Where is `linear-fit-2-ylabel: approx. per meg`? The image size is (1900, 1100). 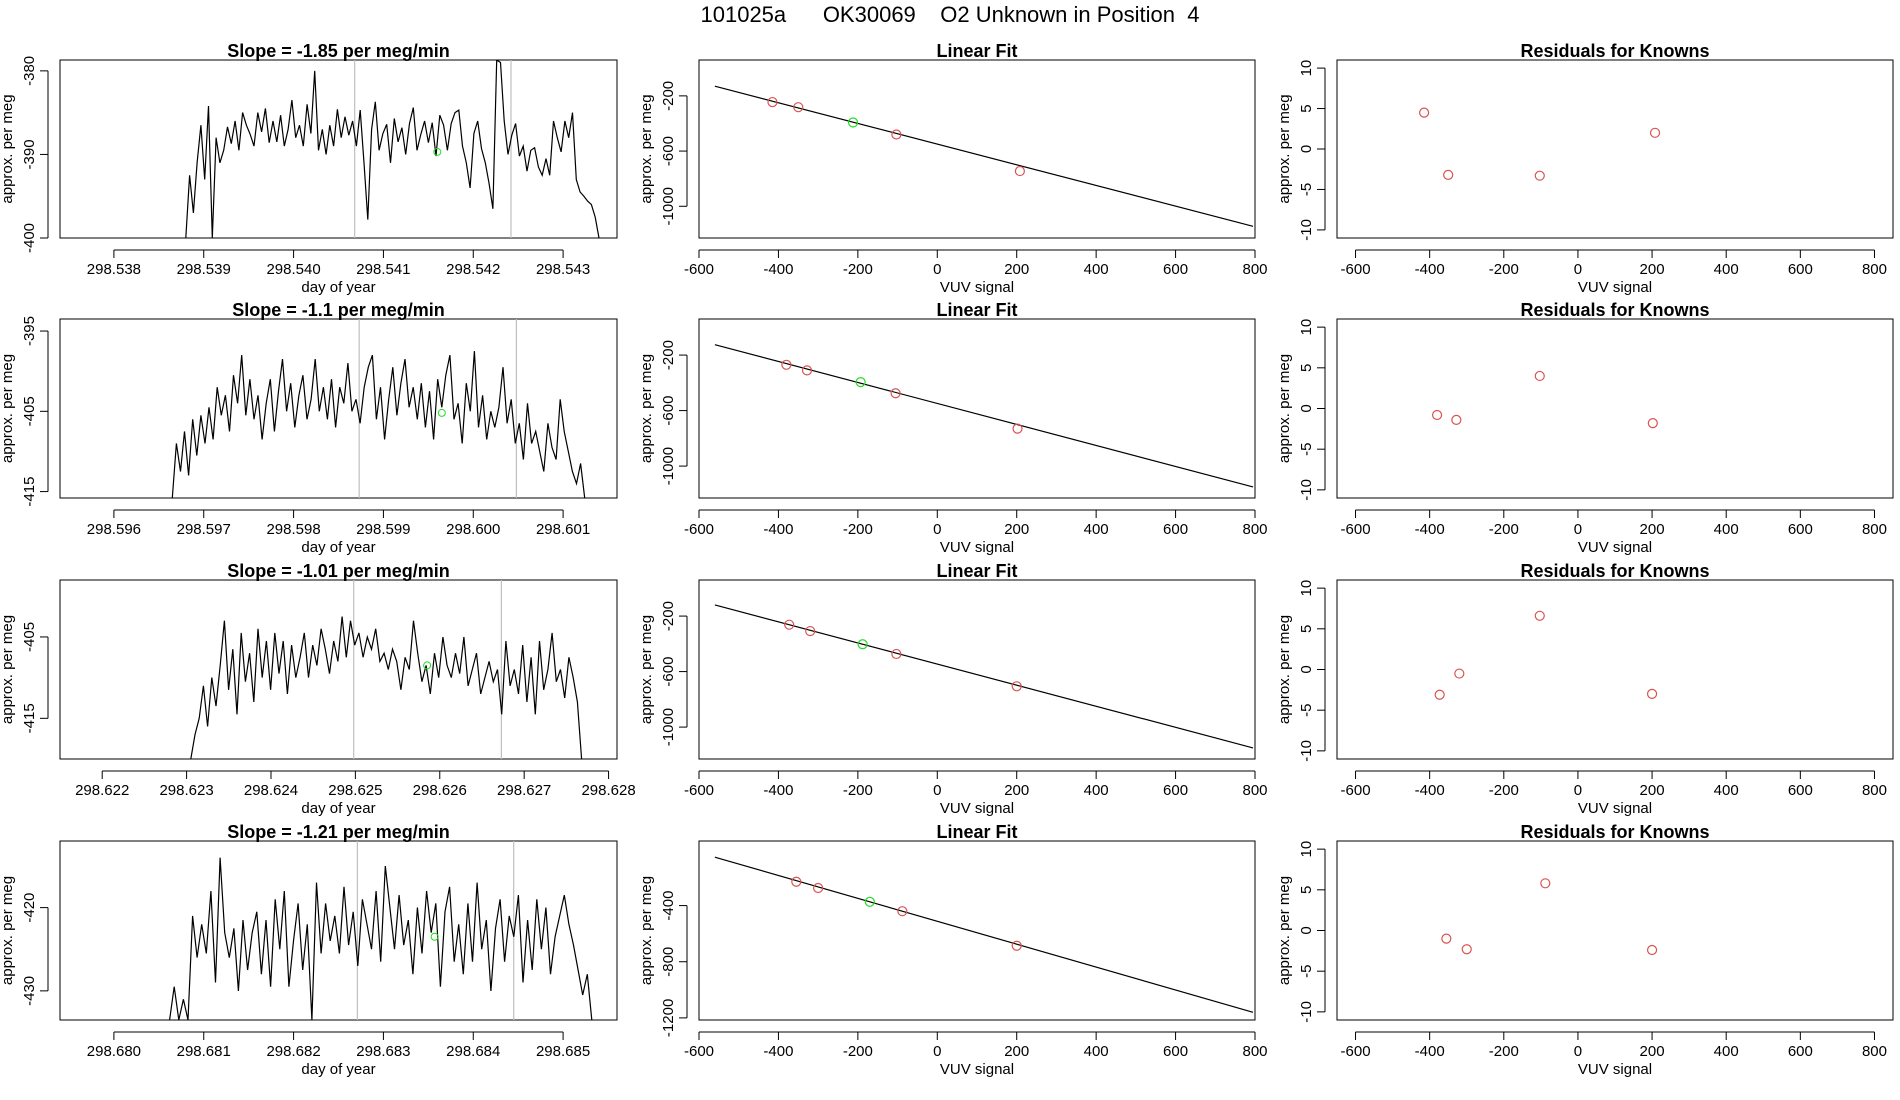
linear-fit-2-ylabel: approx. per meg is located at coordinates (646, 408).